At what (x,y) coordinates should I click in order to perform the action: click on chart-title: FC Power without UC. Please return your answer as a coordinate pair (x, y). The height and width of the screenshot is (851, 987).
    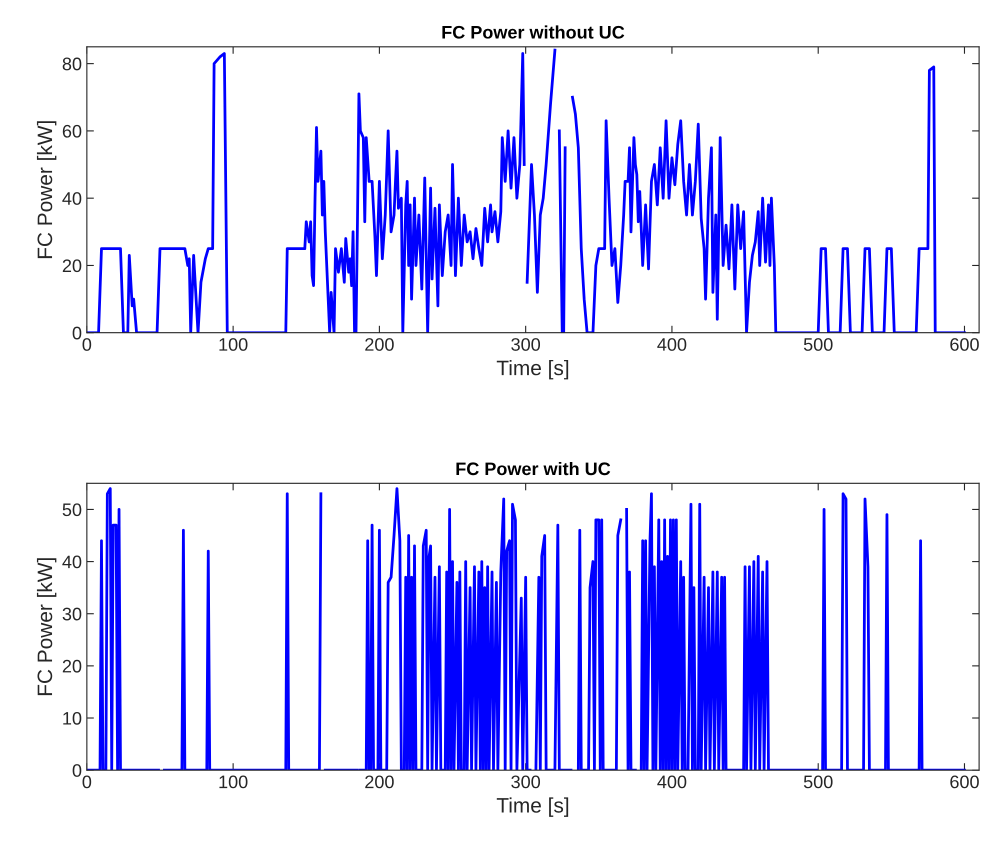
    Looking at the image, I should click on (533, 32).